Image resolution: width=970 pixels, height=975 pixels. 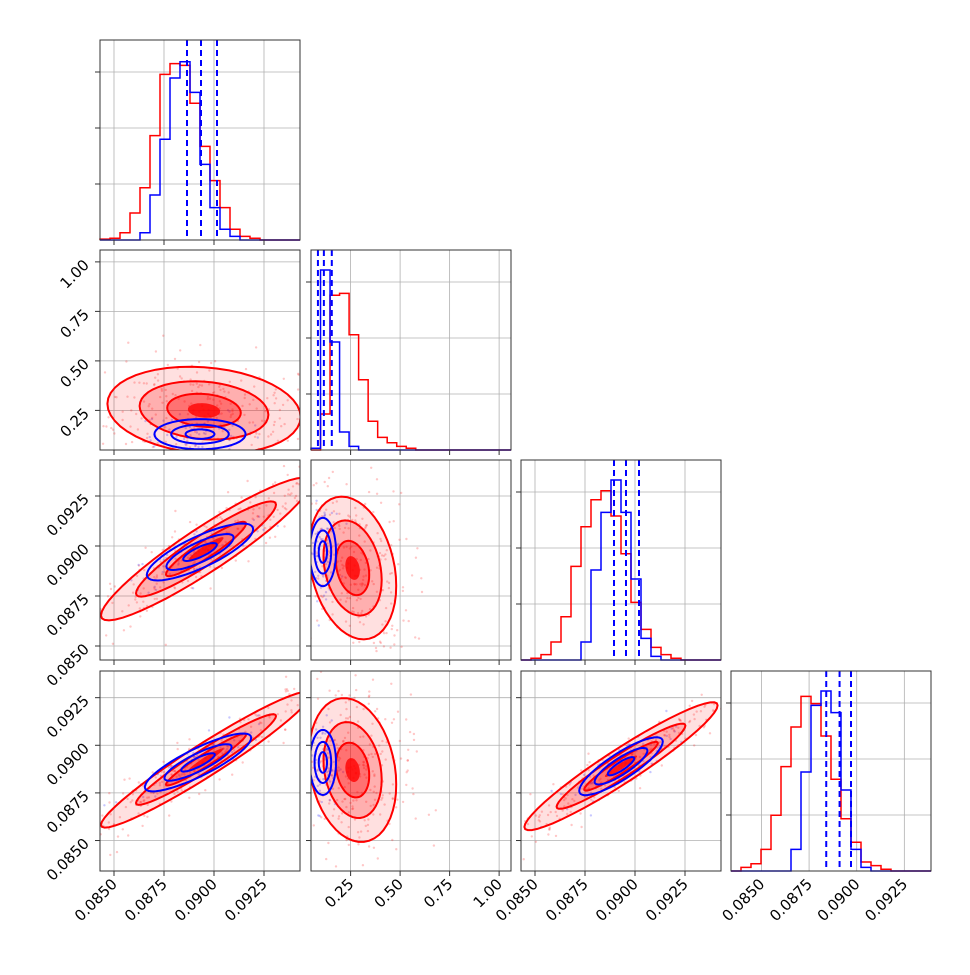 I want to click on density-core-series-b, so click(x=352, y=568).